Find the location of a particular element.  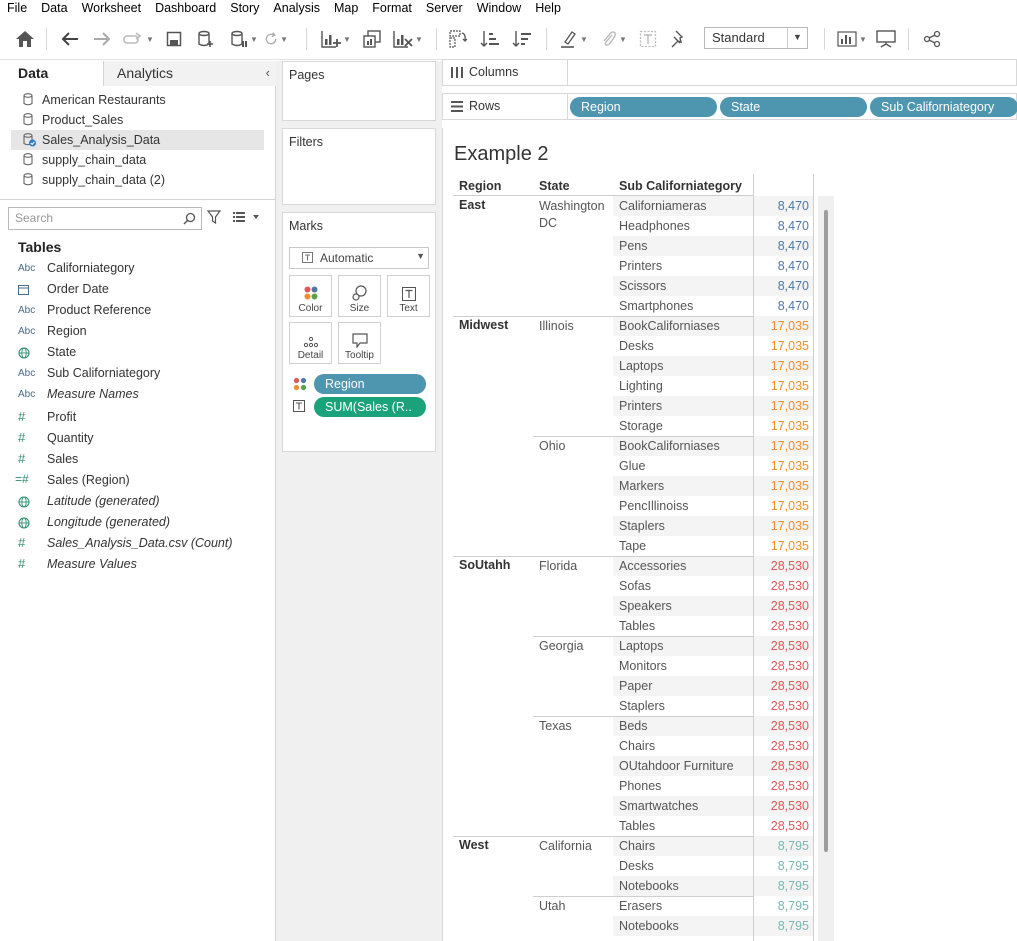

group-members-icon: ▼ is located at coordinates (614, 39).